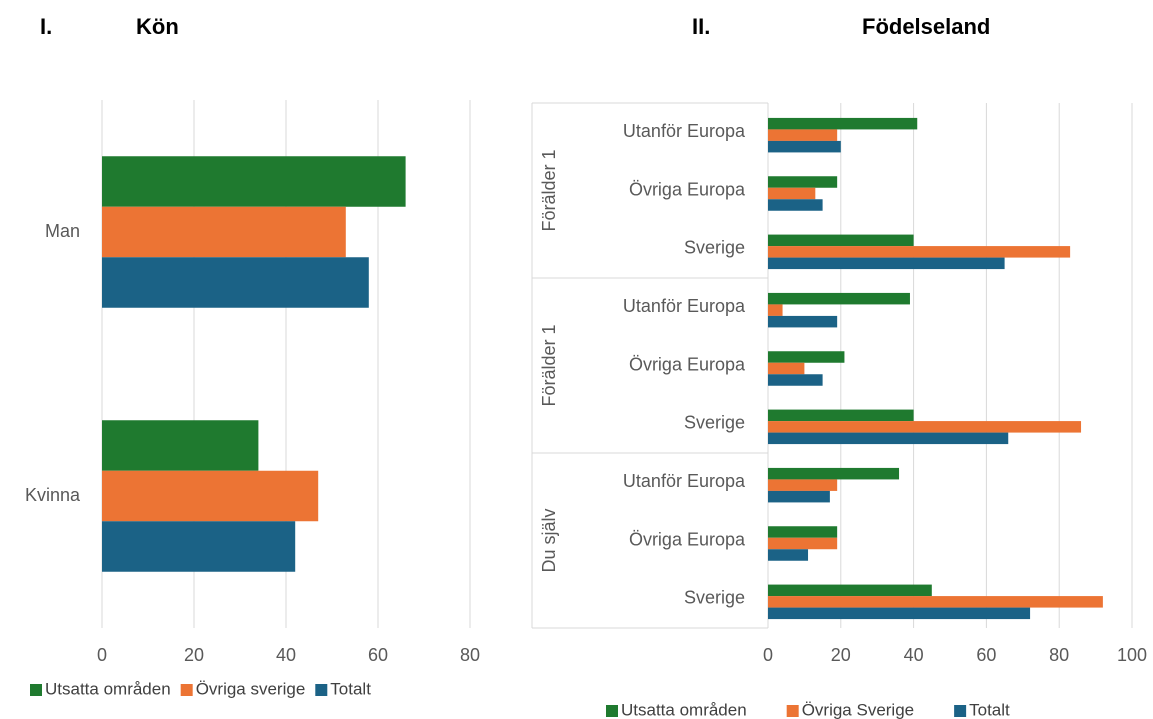  I want to click on y-tick-label: Kvinna, so click(53, 495).